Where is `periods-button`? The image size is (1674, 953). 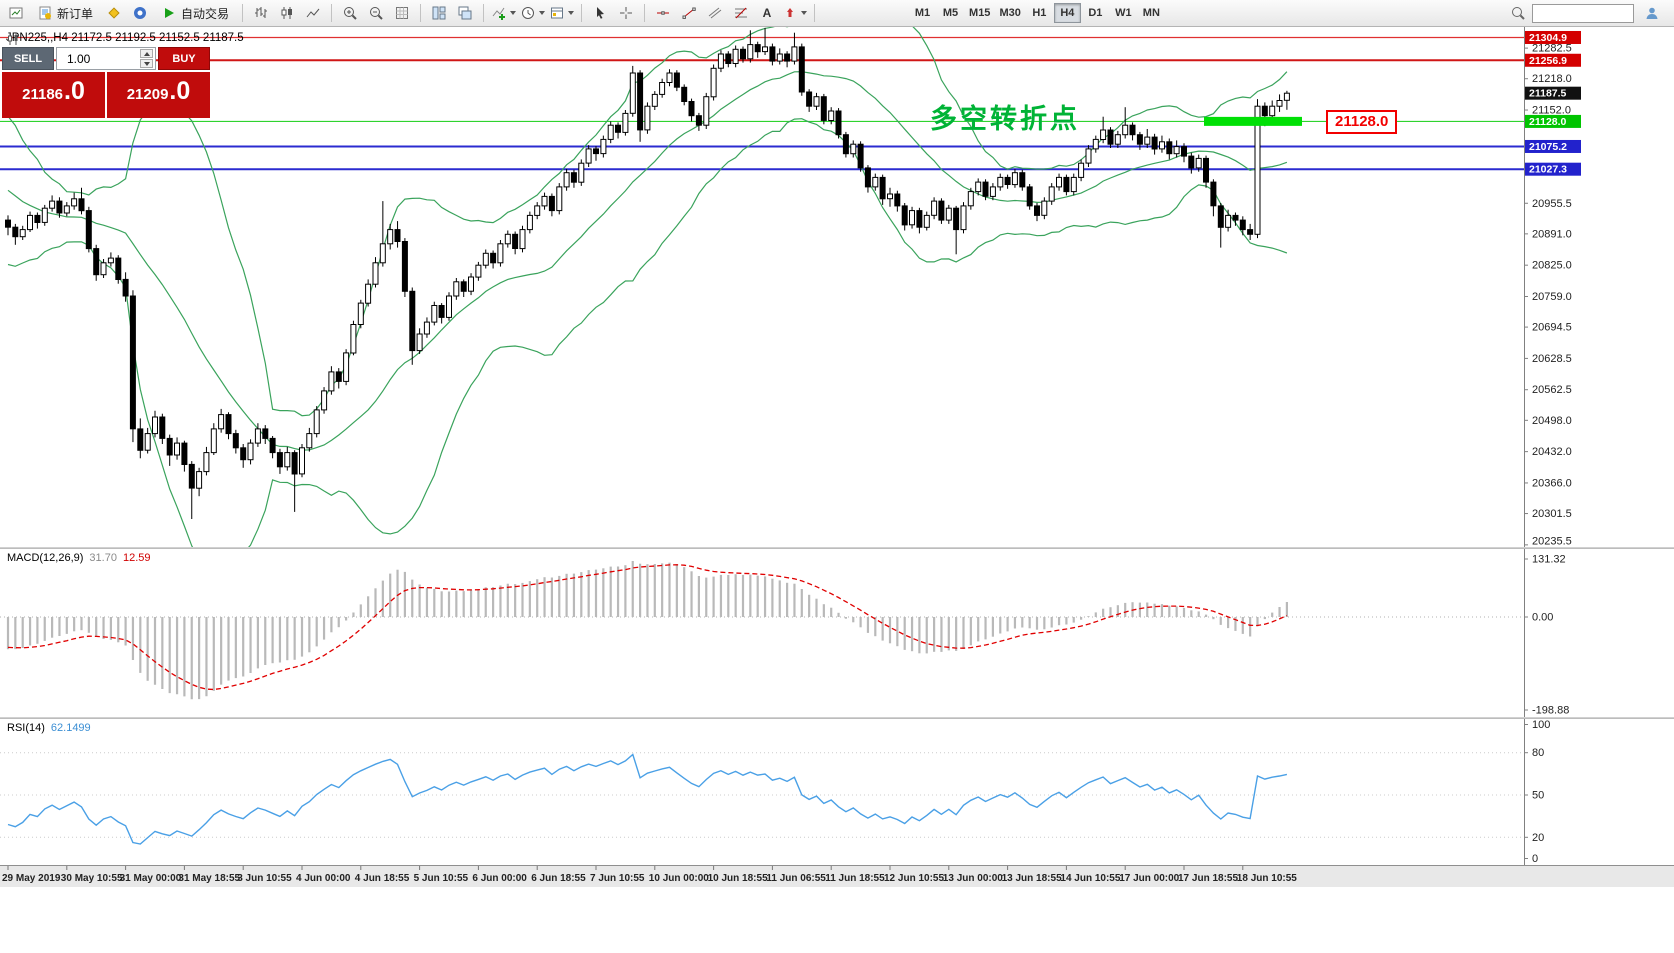 periods-button is located at coordinates (532, 13).